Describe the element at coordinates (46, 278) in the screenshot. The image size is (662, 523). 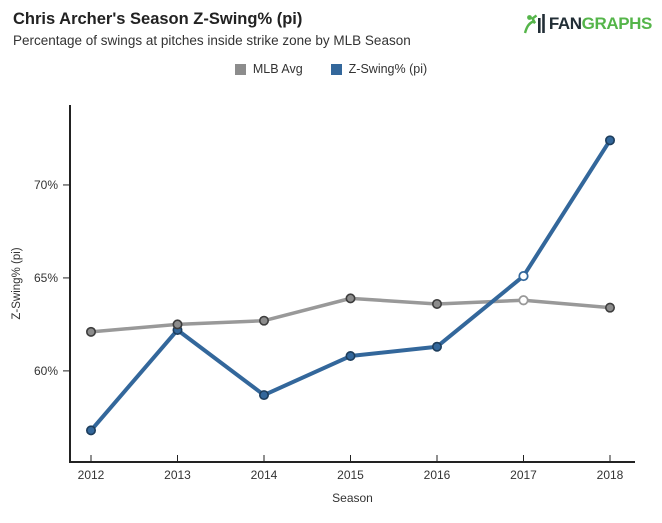
I see `y-tick-label: 65%` at that location.